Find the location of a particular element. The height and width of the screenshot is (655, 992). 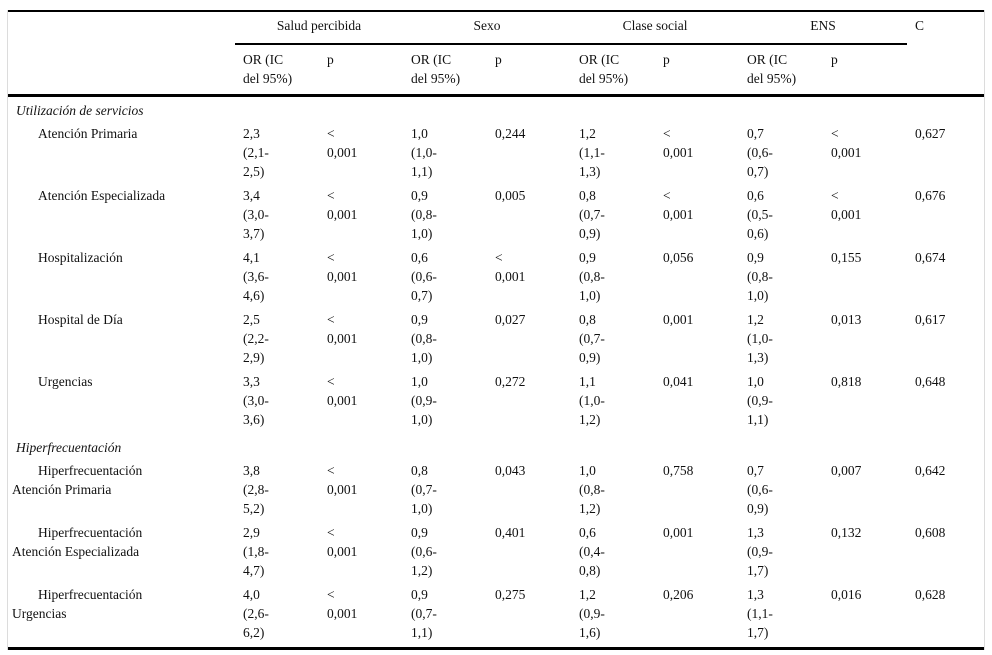

cell-clase-or: 1,2 (1,1- 1,3) is located at coordinates (592, 152).